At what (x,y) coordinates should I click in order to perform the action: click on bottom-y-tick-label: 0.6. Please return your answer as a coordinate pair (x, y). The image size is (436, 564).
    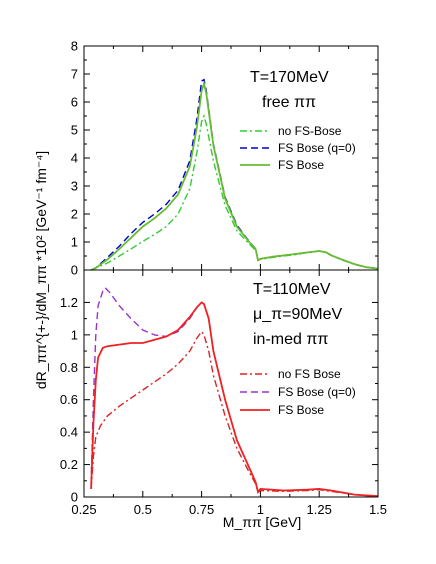
    Looking at the image, I should click on (69, 399).